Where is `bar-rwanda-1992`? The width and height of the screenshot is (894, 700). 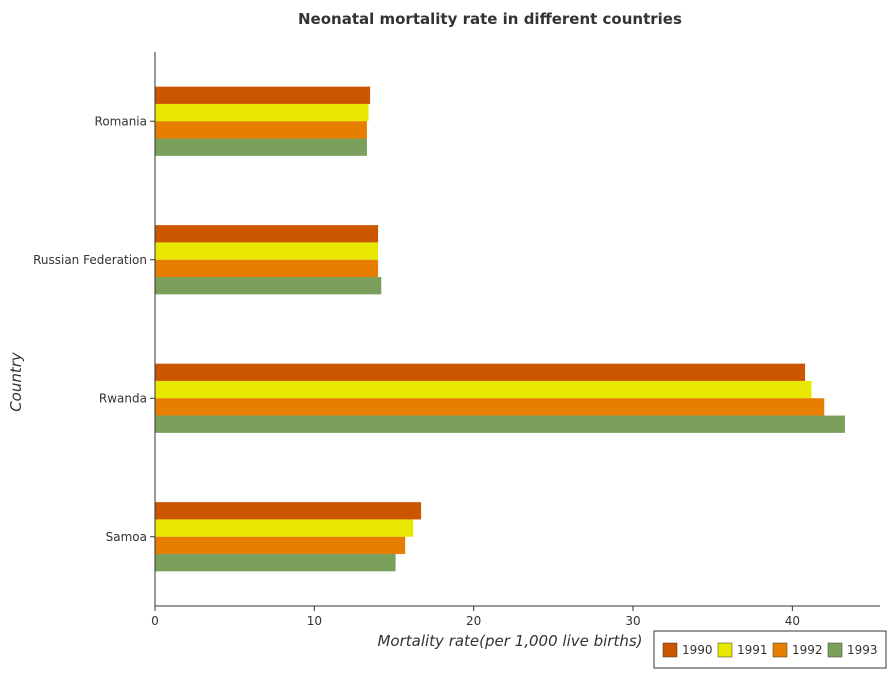 bar-rwanda-1992 is located at coordinates (490, 407).